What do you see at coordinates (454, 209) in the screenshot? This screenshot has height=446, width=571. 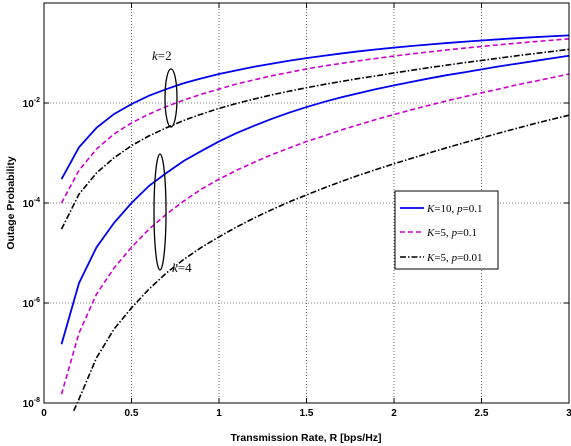 I see `legend-label-0: K=10, p=0.1` at bounding box center [454, 209].